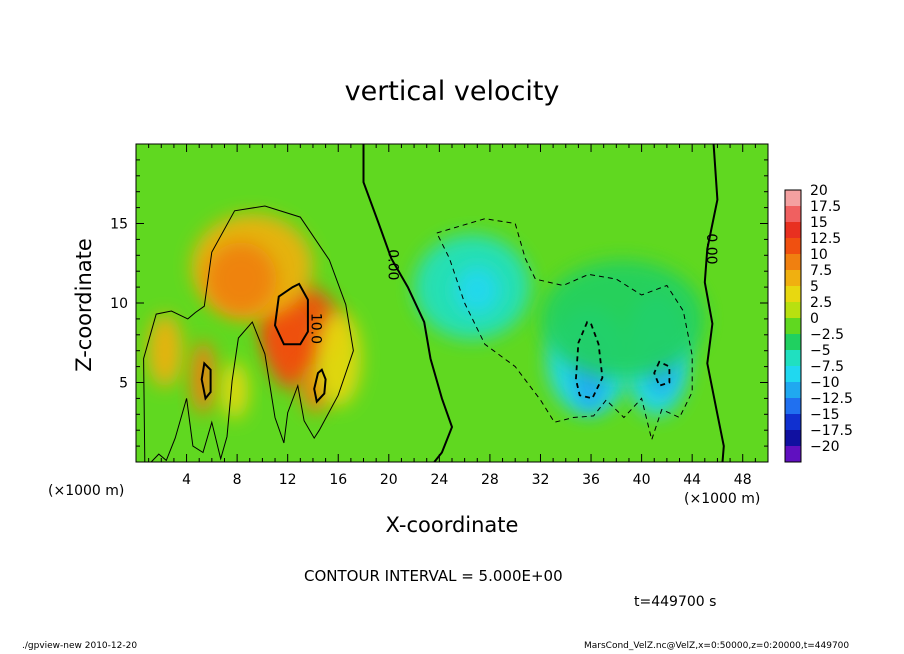  Describe the element at coordinates (825, 383) in the screenshot. I see `colorbar-label: −10` at that location.